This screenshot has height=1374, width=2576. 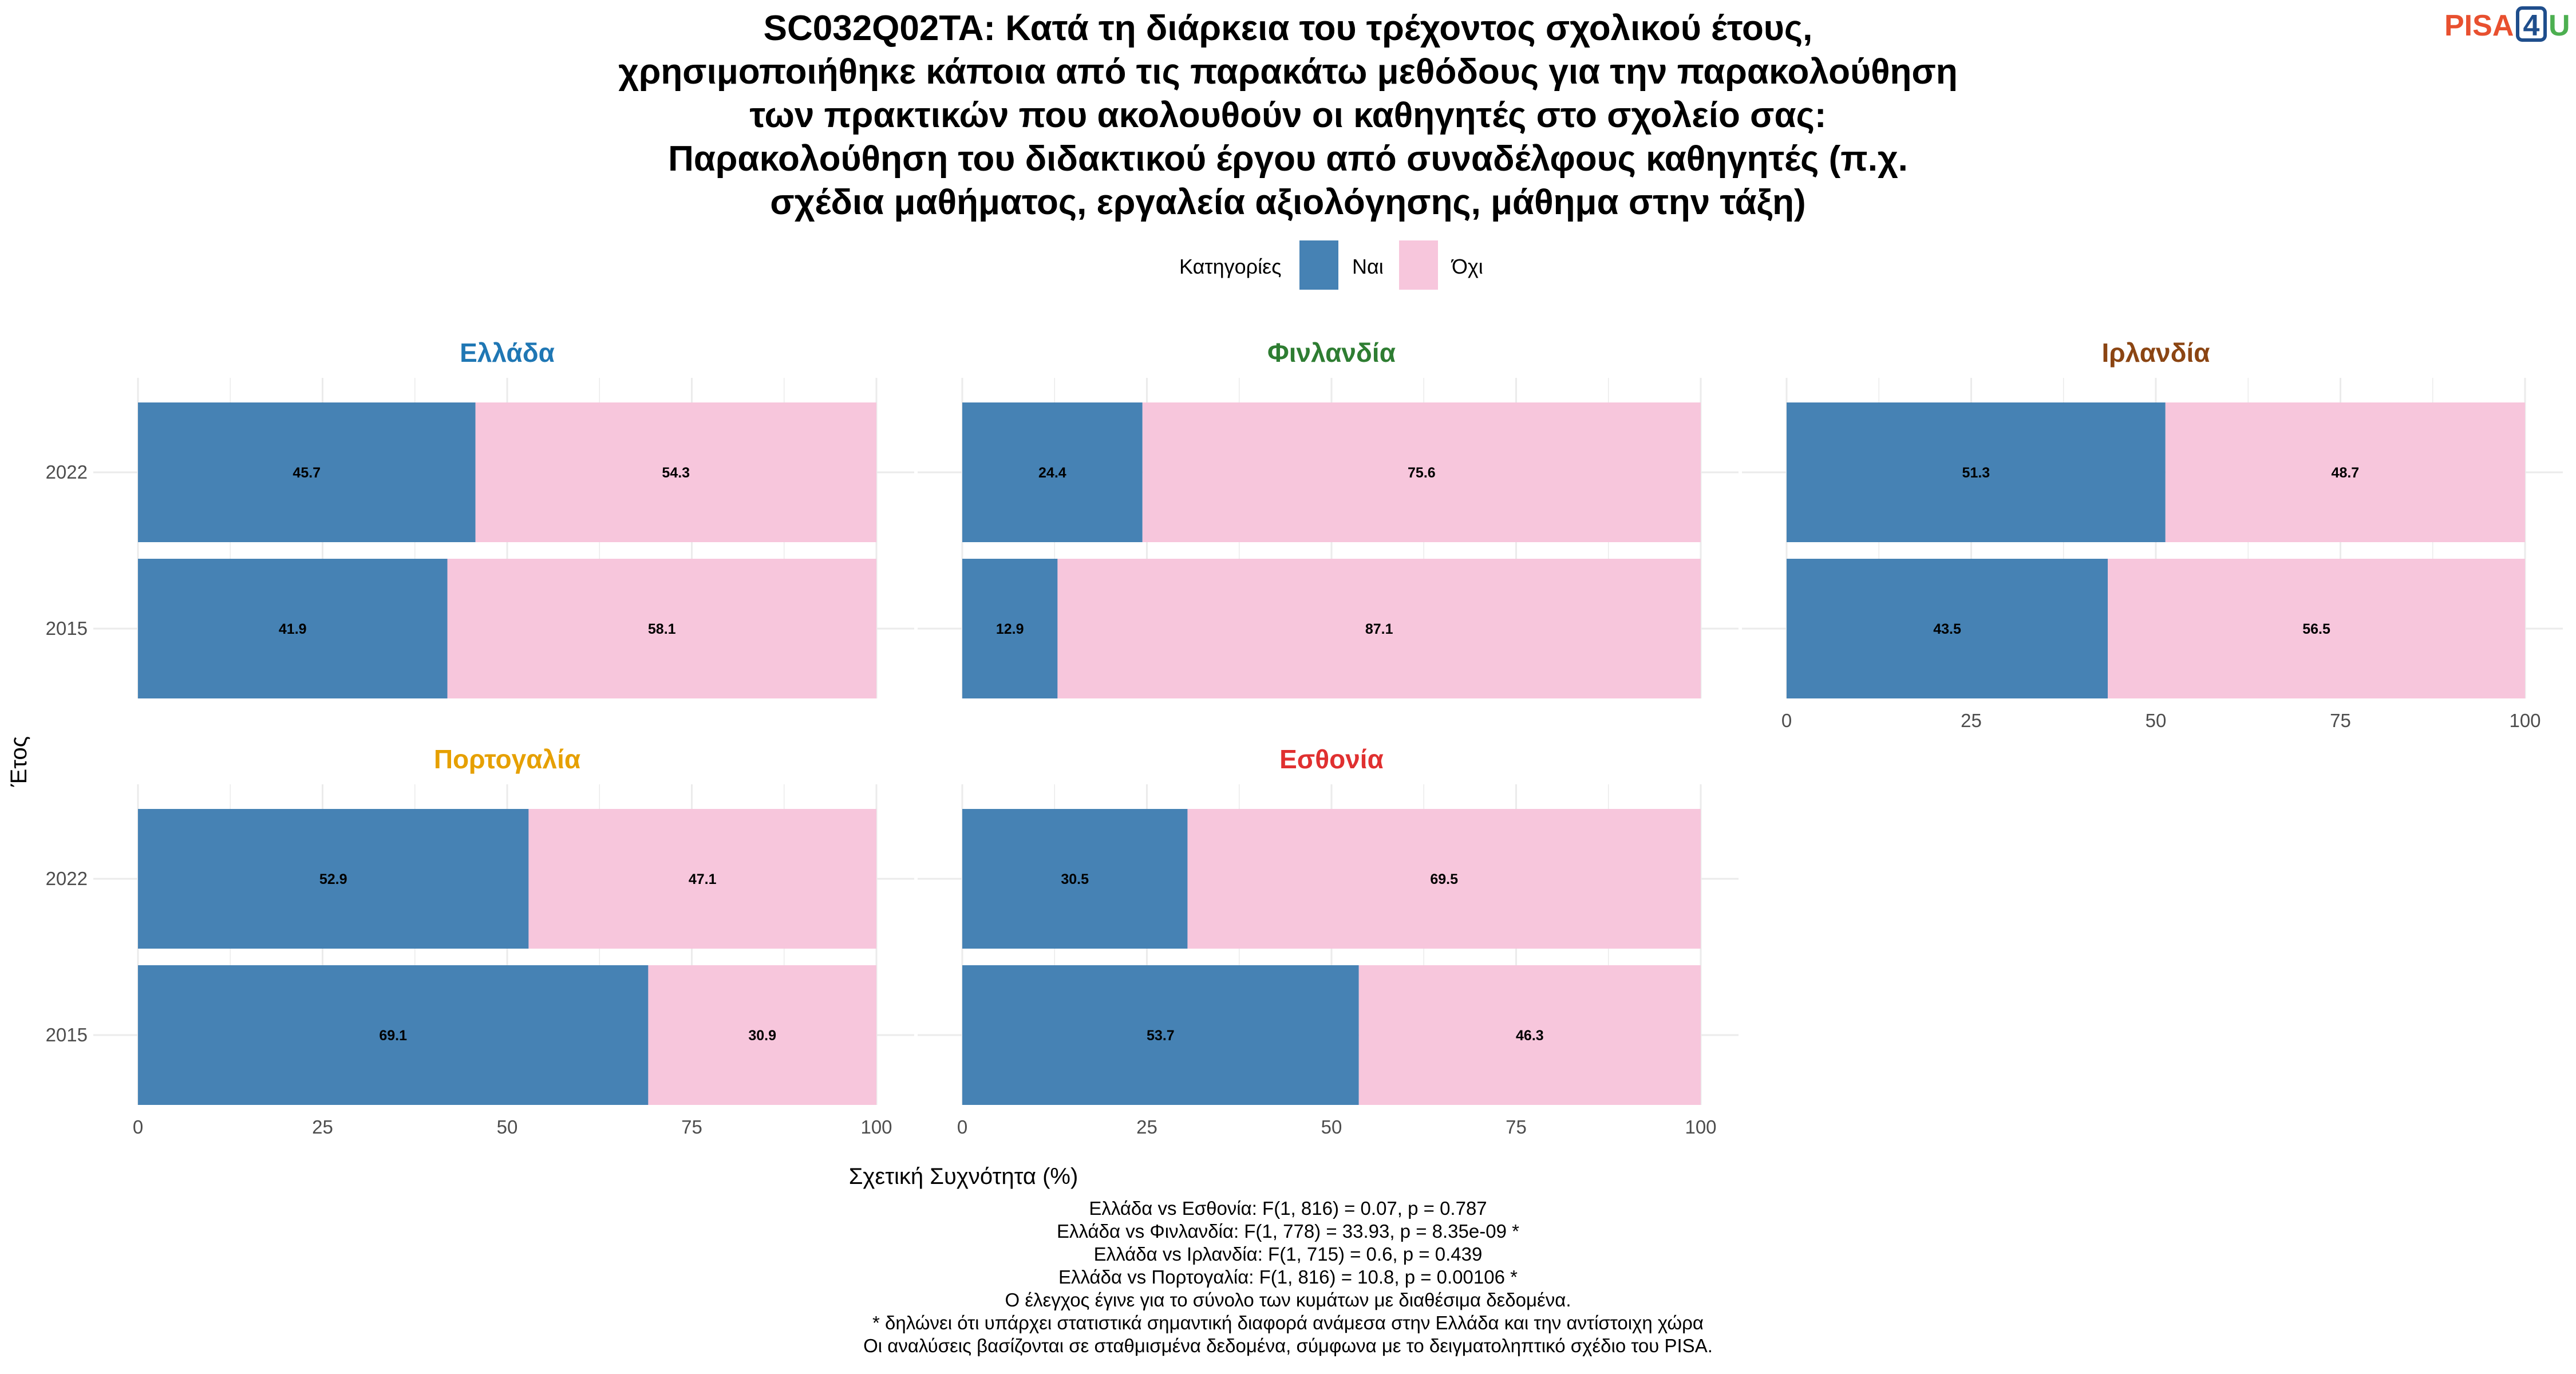 What do you see at coordinates (2479, 25) in the screenshot?
I see `logo-text-pisa: PISA` at bounding box center [2479, 25].